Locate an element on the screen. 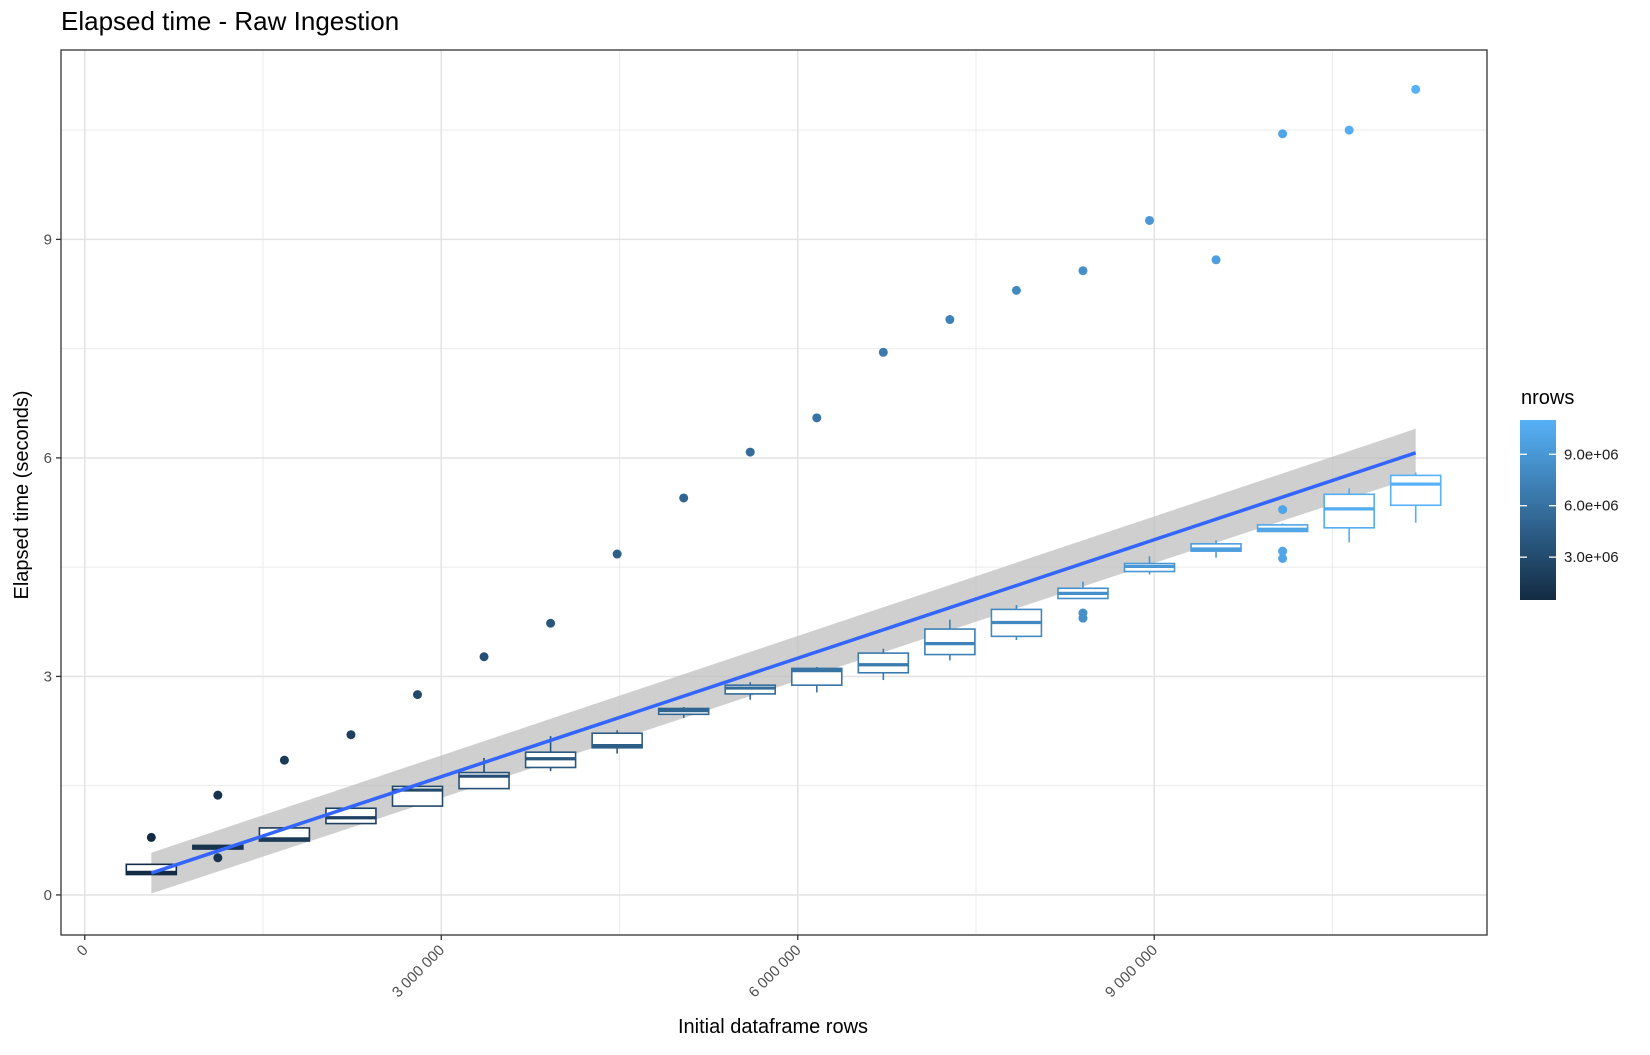 The width and height of the screenshot is (1650, 1055). x-tick-label: 3 000 000 is located at coordinates (418, 971).